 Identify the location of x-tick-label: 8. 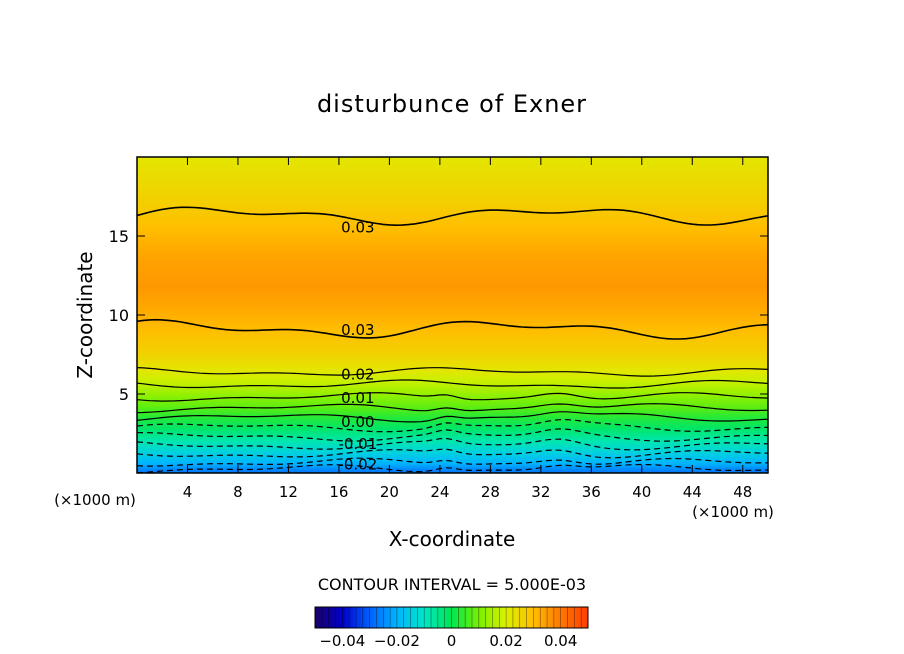
(238, 492).